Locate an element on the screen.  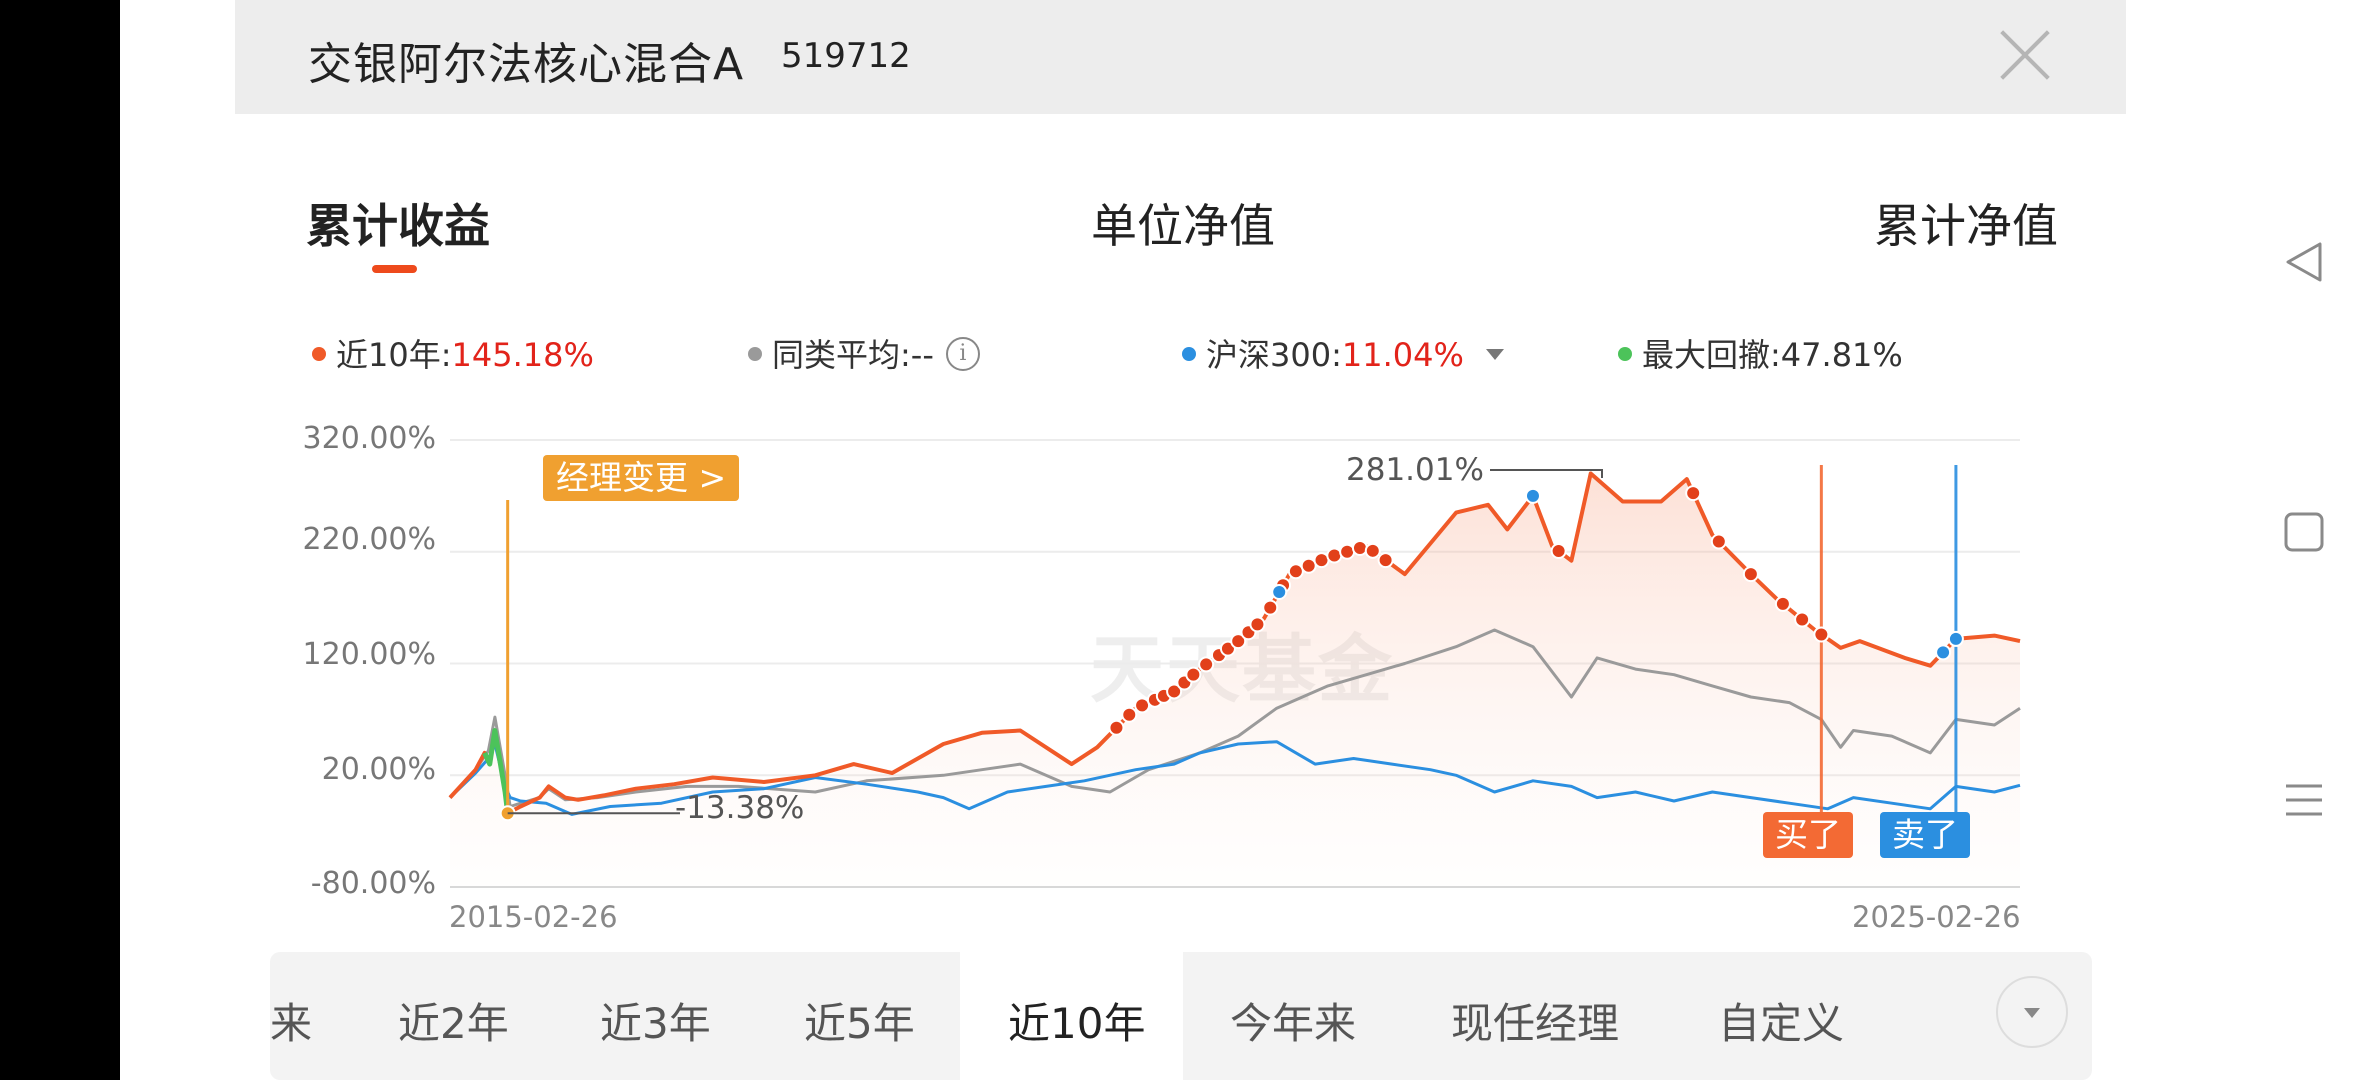
legend-index-label: 沪深300: is located at coordinates (1274, 355).